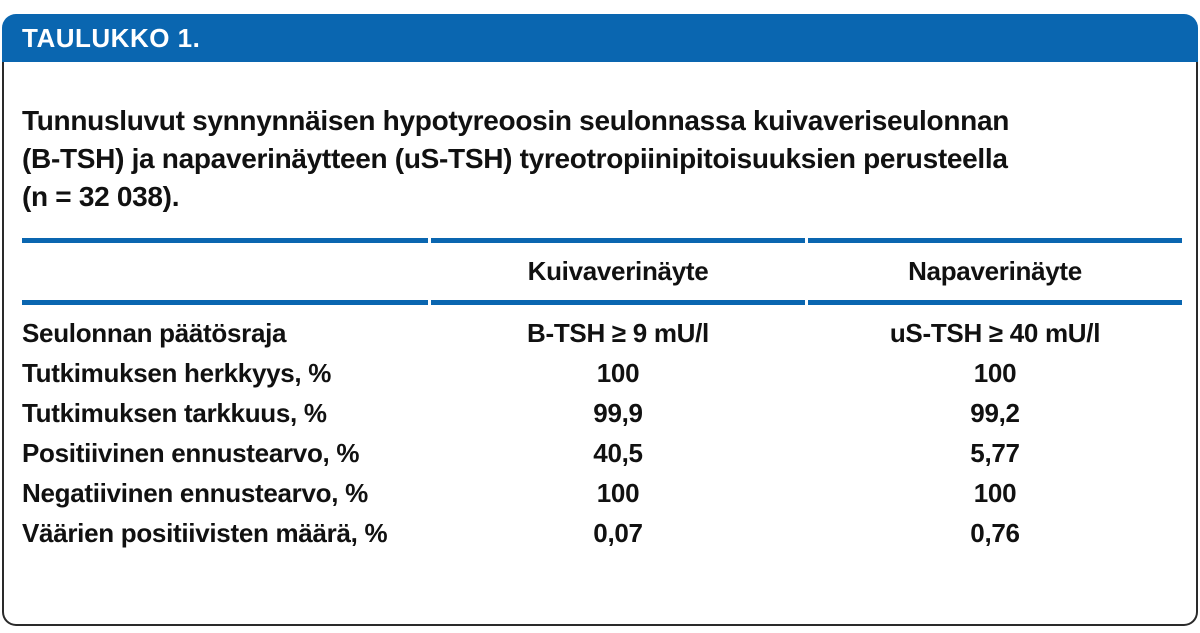  I want to click on table-row: Positiivinen ennustearvo, % 40,5 5,77, so click(602, 453).